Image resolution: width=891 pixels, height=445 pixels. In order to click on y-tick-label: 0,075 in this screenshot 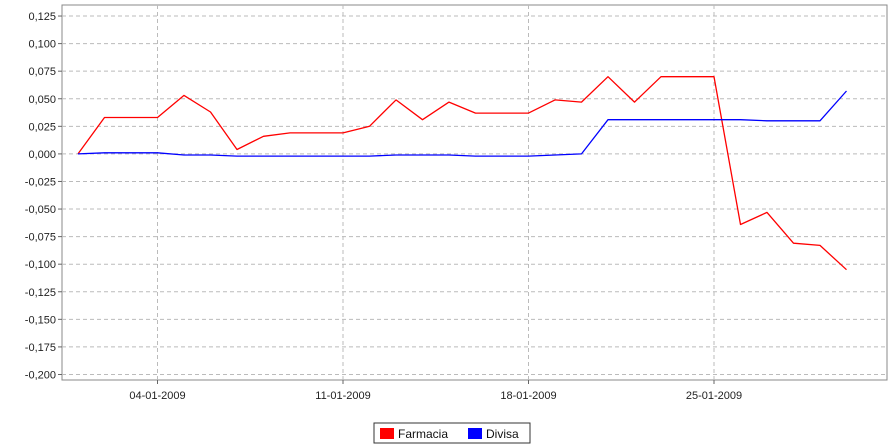, I will do `click(42, 72)`.